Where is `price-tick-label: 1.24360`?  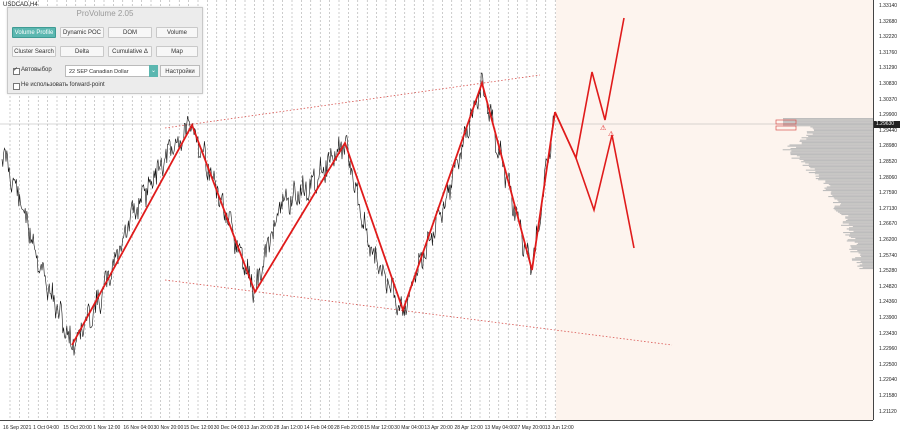 price-tick-label: 1.24360 is located at coordinates (888, 302).